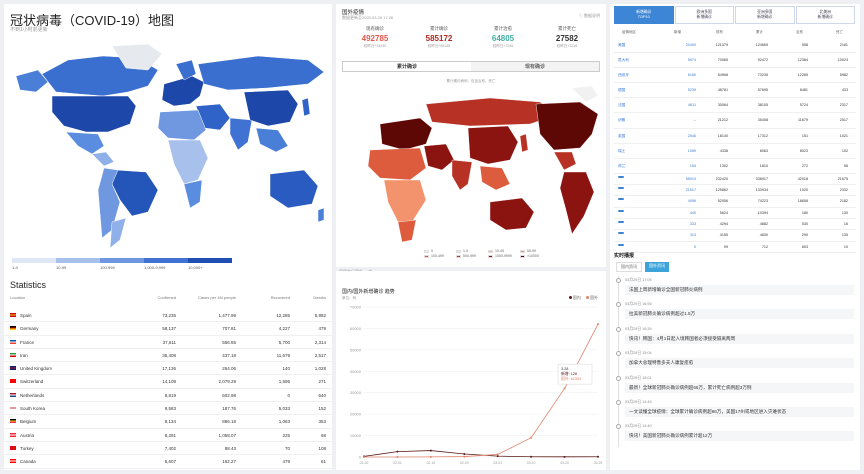 Image resolution: width=864 pixels, height=474 pixels. I want to click on confirmed-value: 58,137, so click(169, 329).